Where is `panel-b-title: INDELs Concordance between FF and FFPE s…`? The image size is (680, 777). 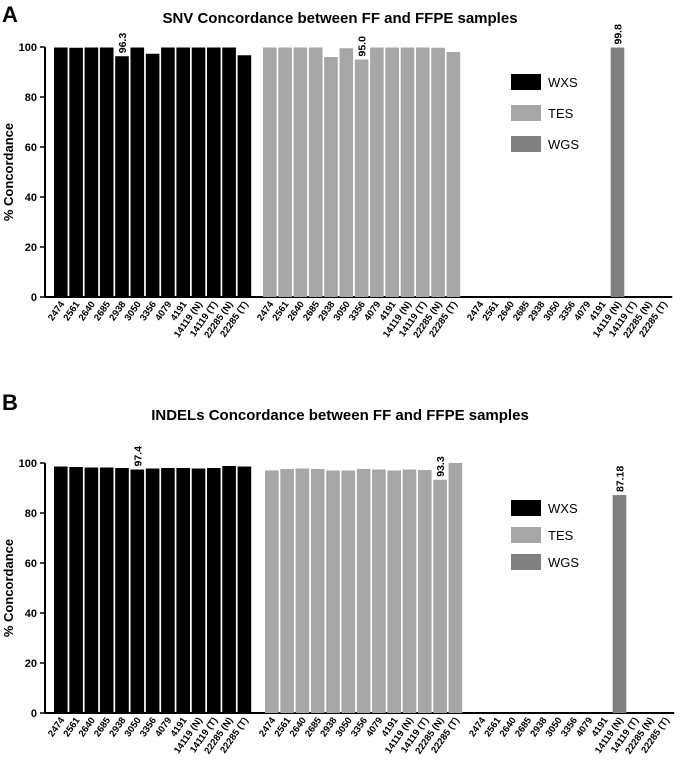
panel-b-title: INDELs Concordance between FF and FFPE s… is located at coordinates (340, 415).